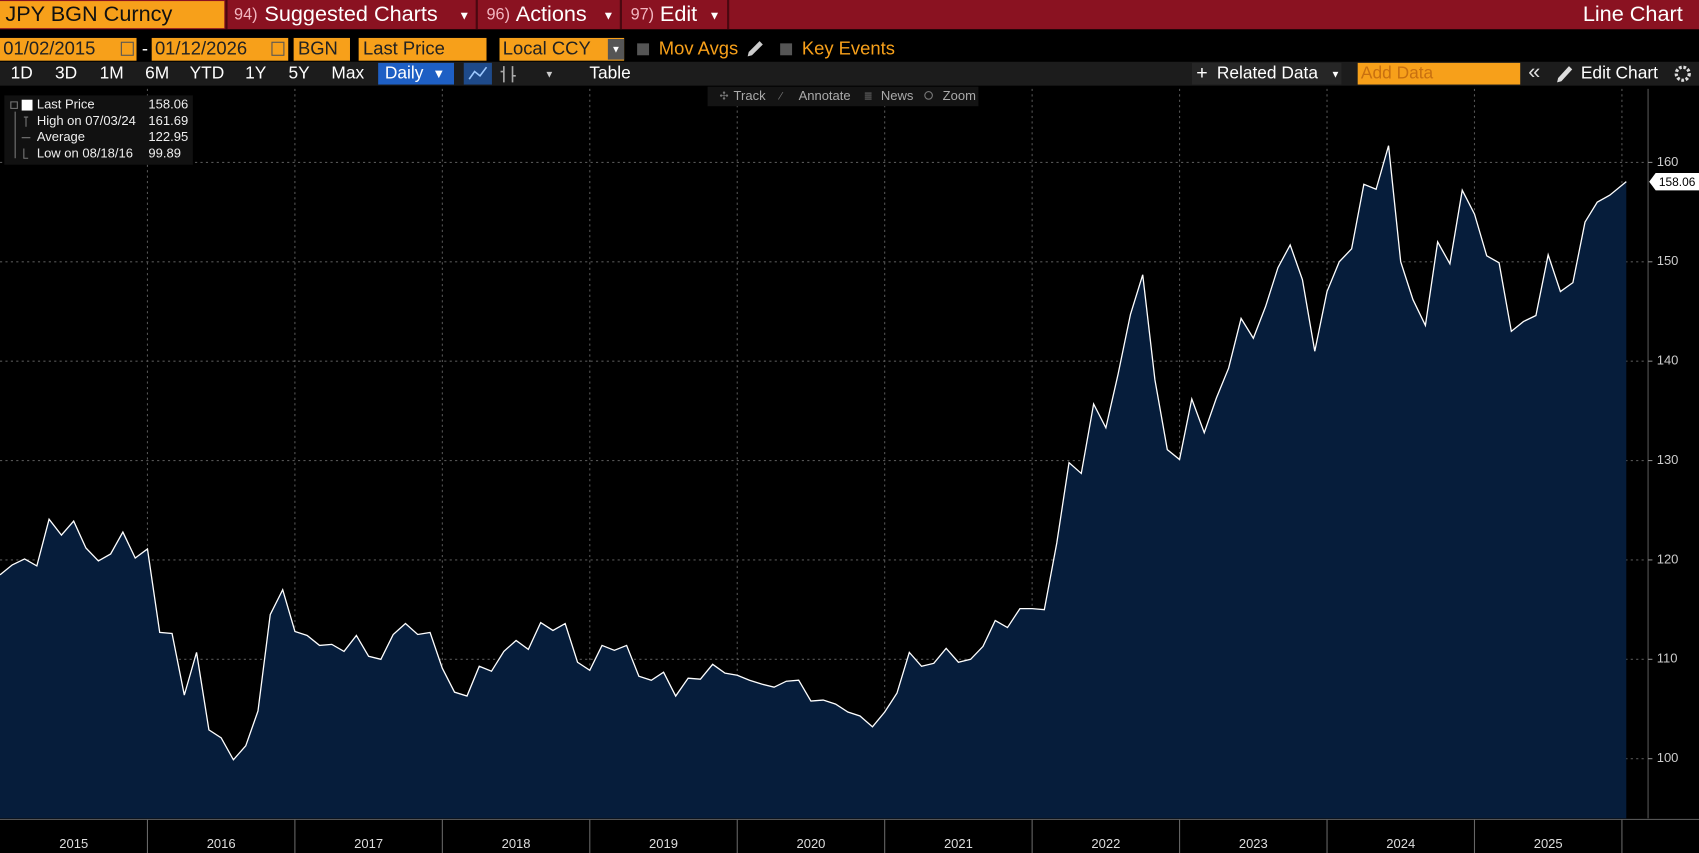 This screenshot has width=1699, height=853. What do you see at coordinates (299, 72) in the screenshot?
I see `period-button: 5Y` at bounding box center [299, 72].